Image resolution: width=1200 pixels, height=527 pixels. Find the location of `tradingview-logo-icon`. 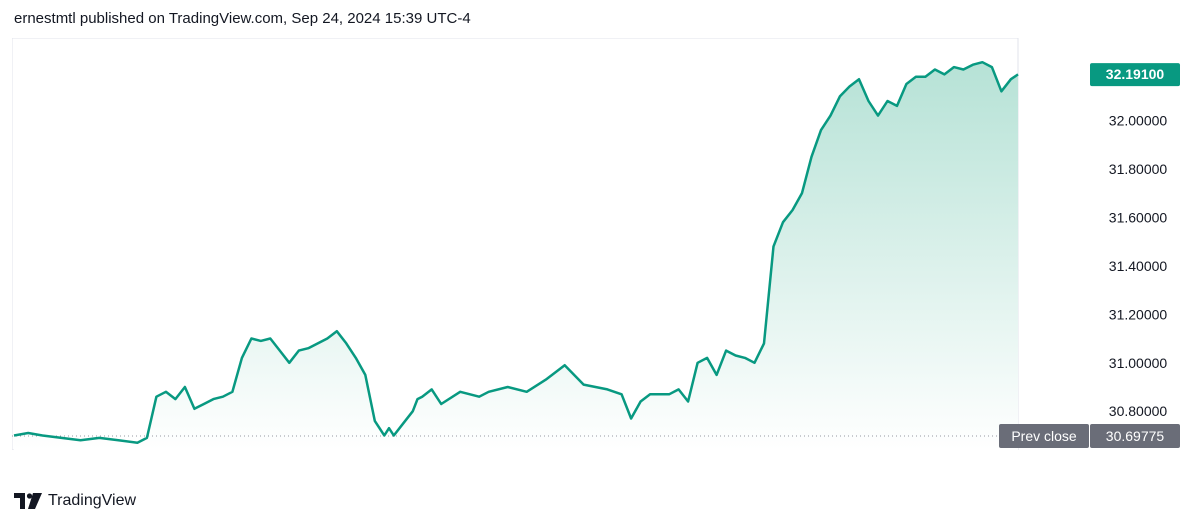

tradingview-logo-icon is located at coordinates (28, 501).